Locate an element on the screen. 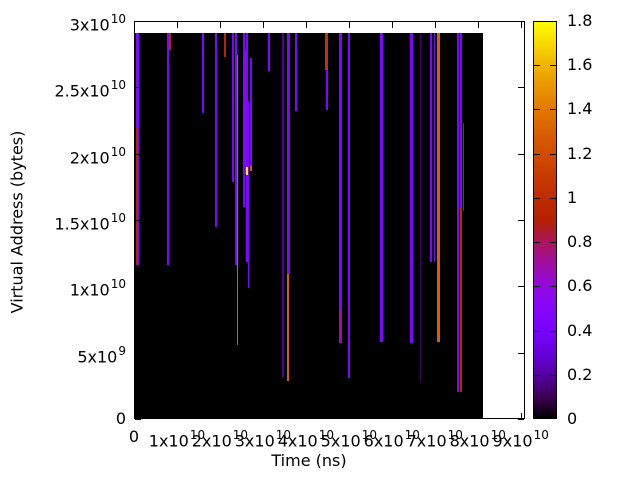 This screenshot has height=480, width=640. colorbar-tick-label: 0 is located at coordinates (572, 418).